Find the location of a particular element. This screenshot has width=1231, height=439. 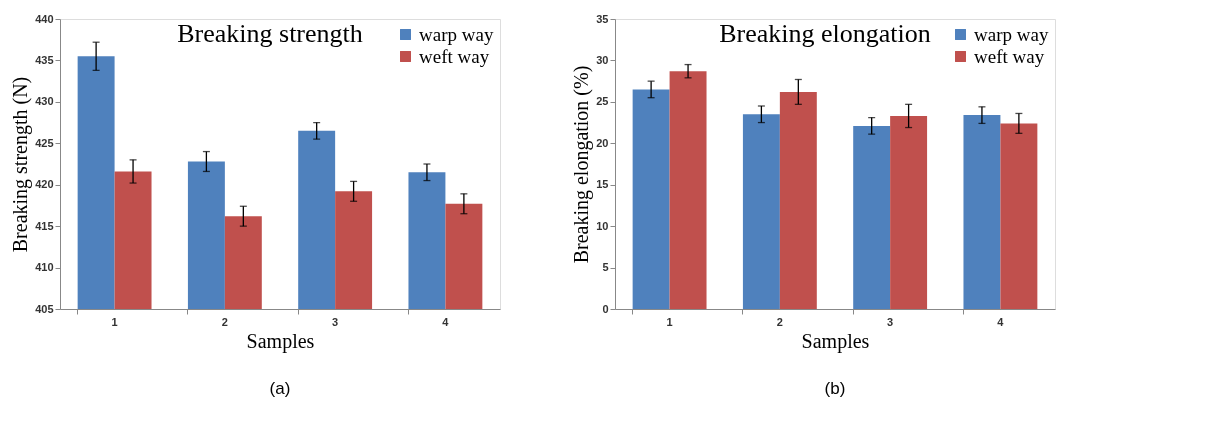

text: (b) is located at coordinates (835, 388).